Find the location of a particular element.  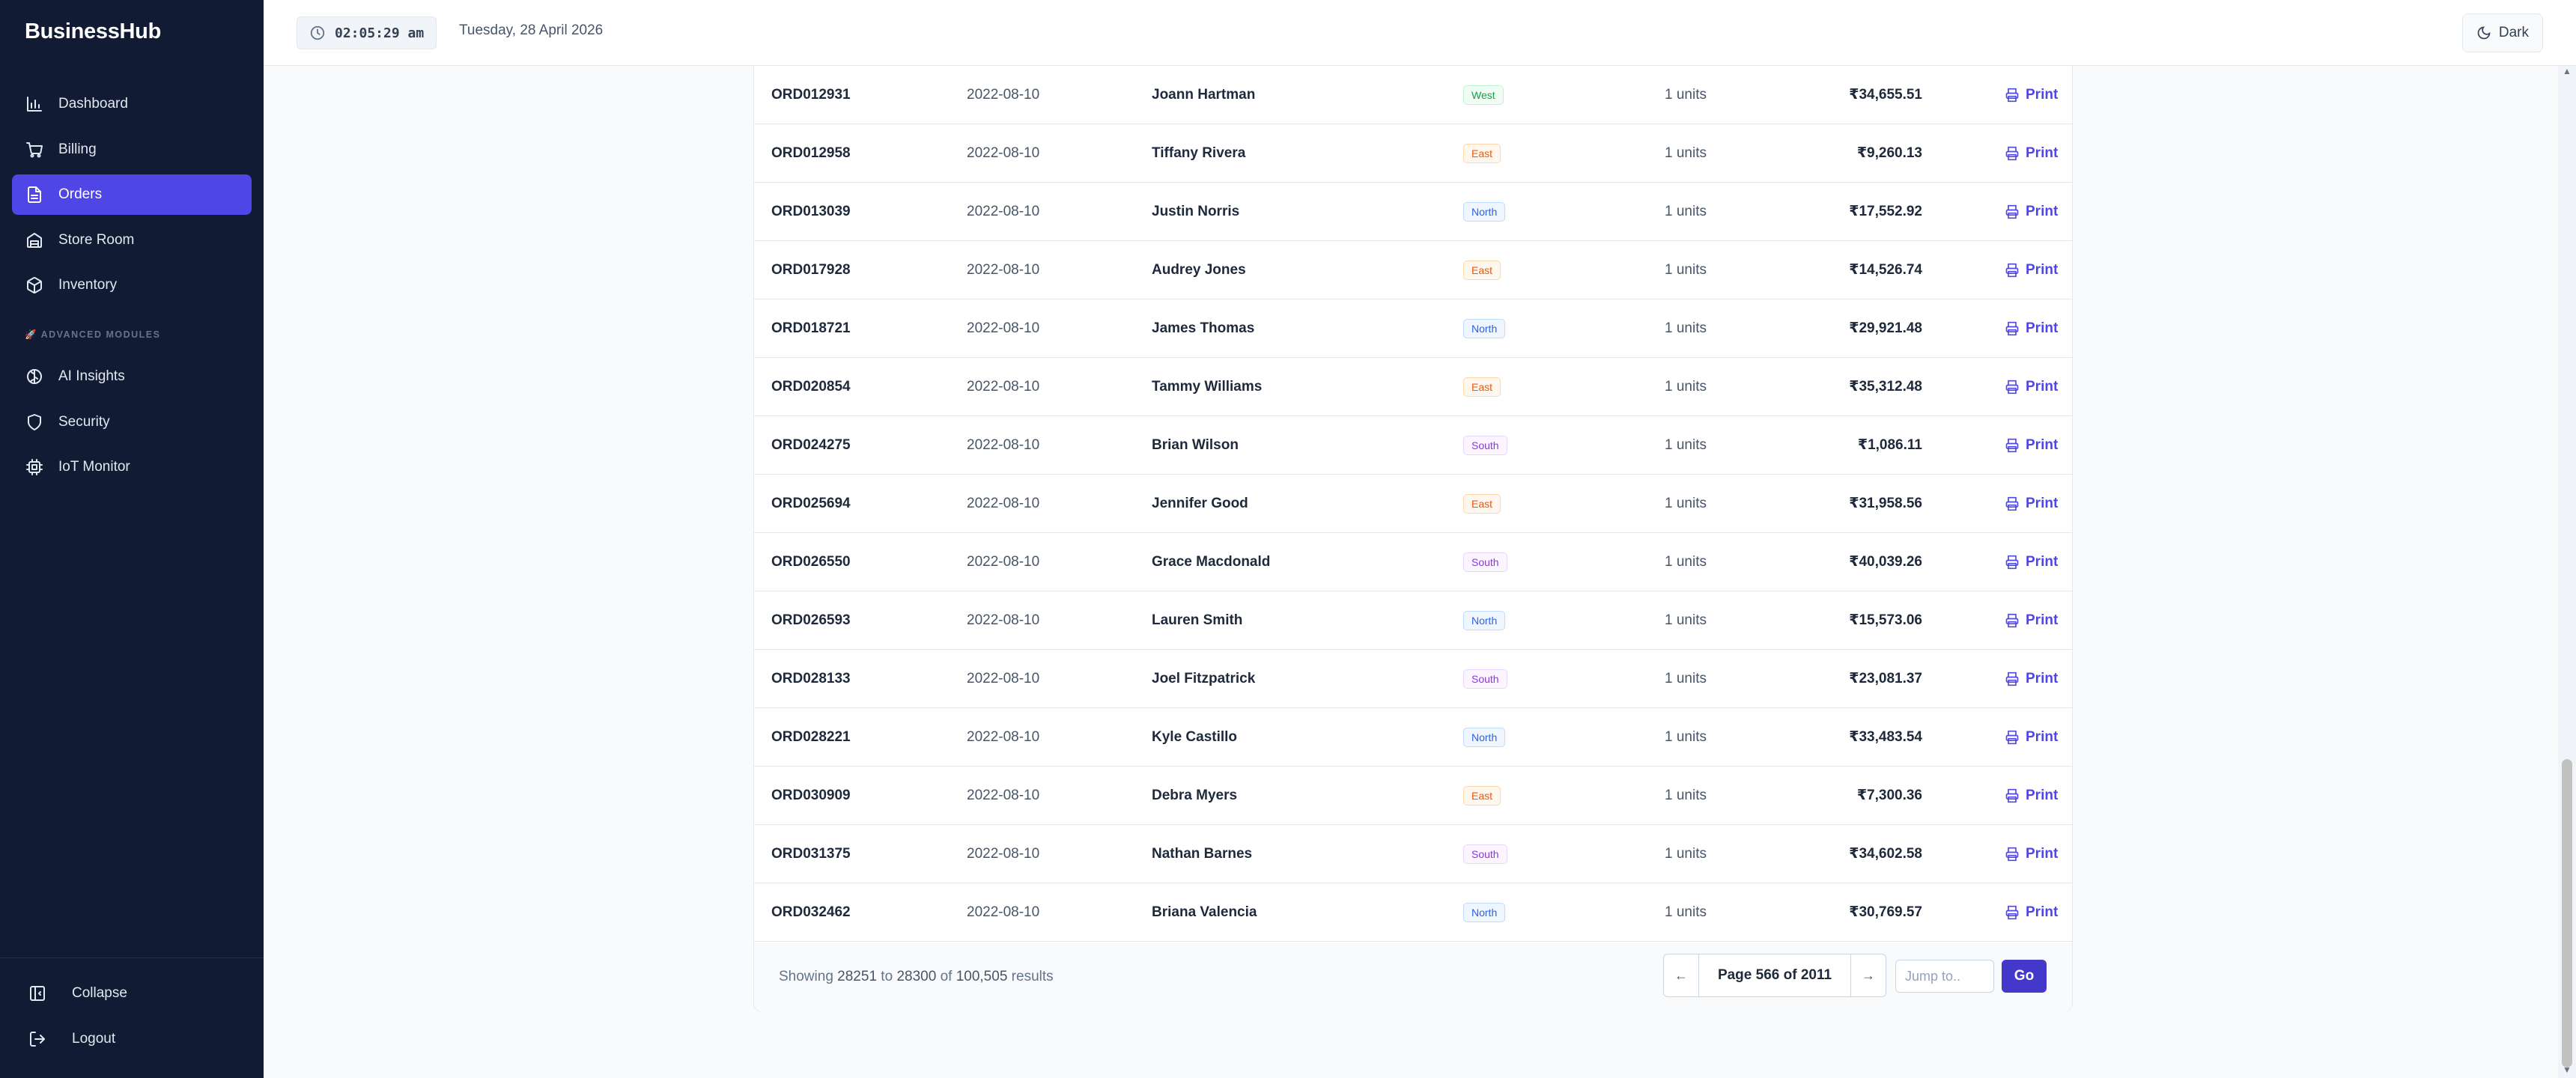

results-to: 28300 is located at coordinates (916, 976).